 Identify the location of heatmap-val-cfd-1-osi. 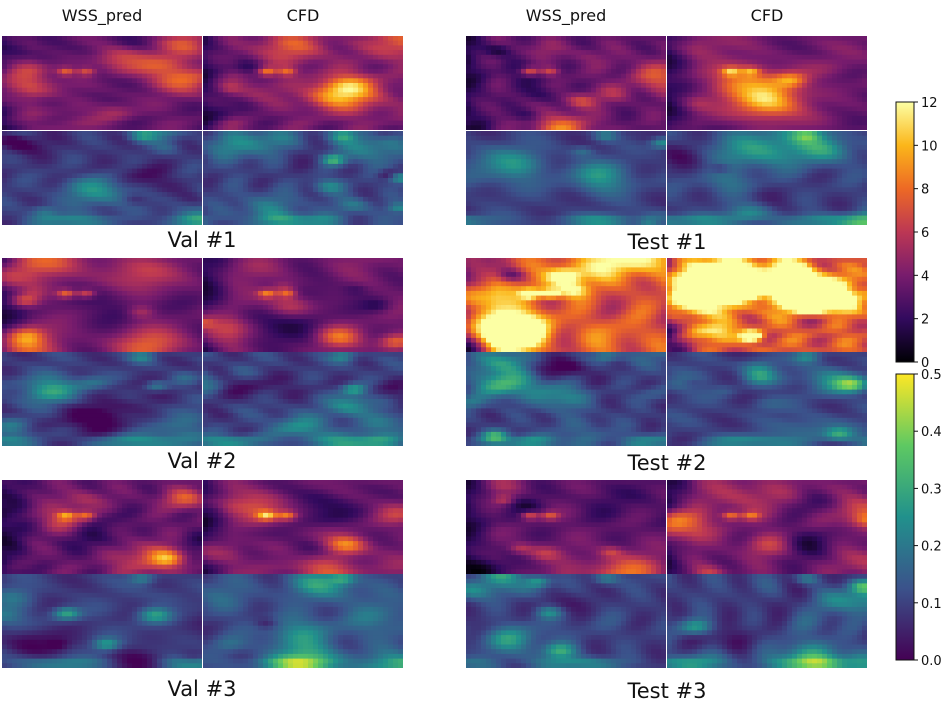
(303, 178).